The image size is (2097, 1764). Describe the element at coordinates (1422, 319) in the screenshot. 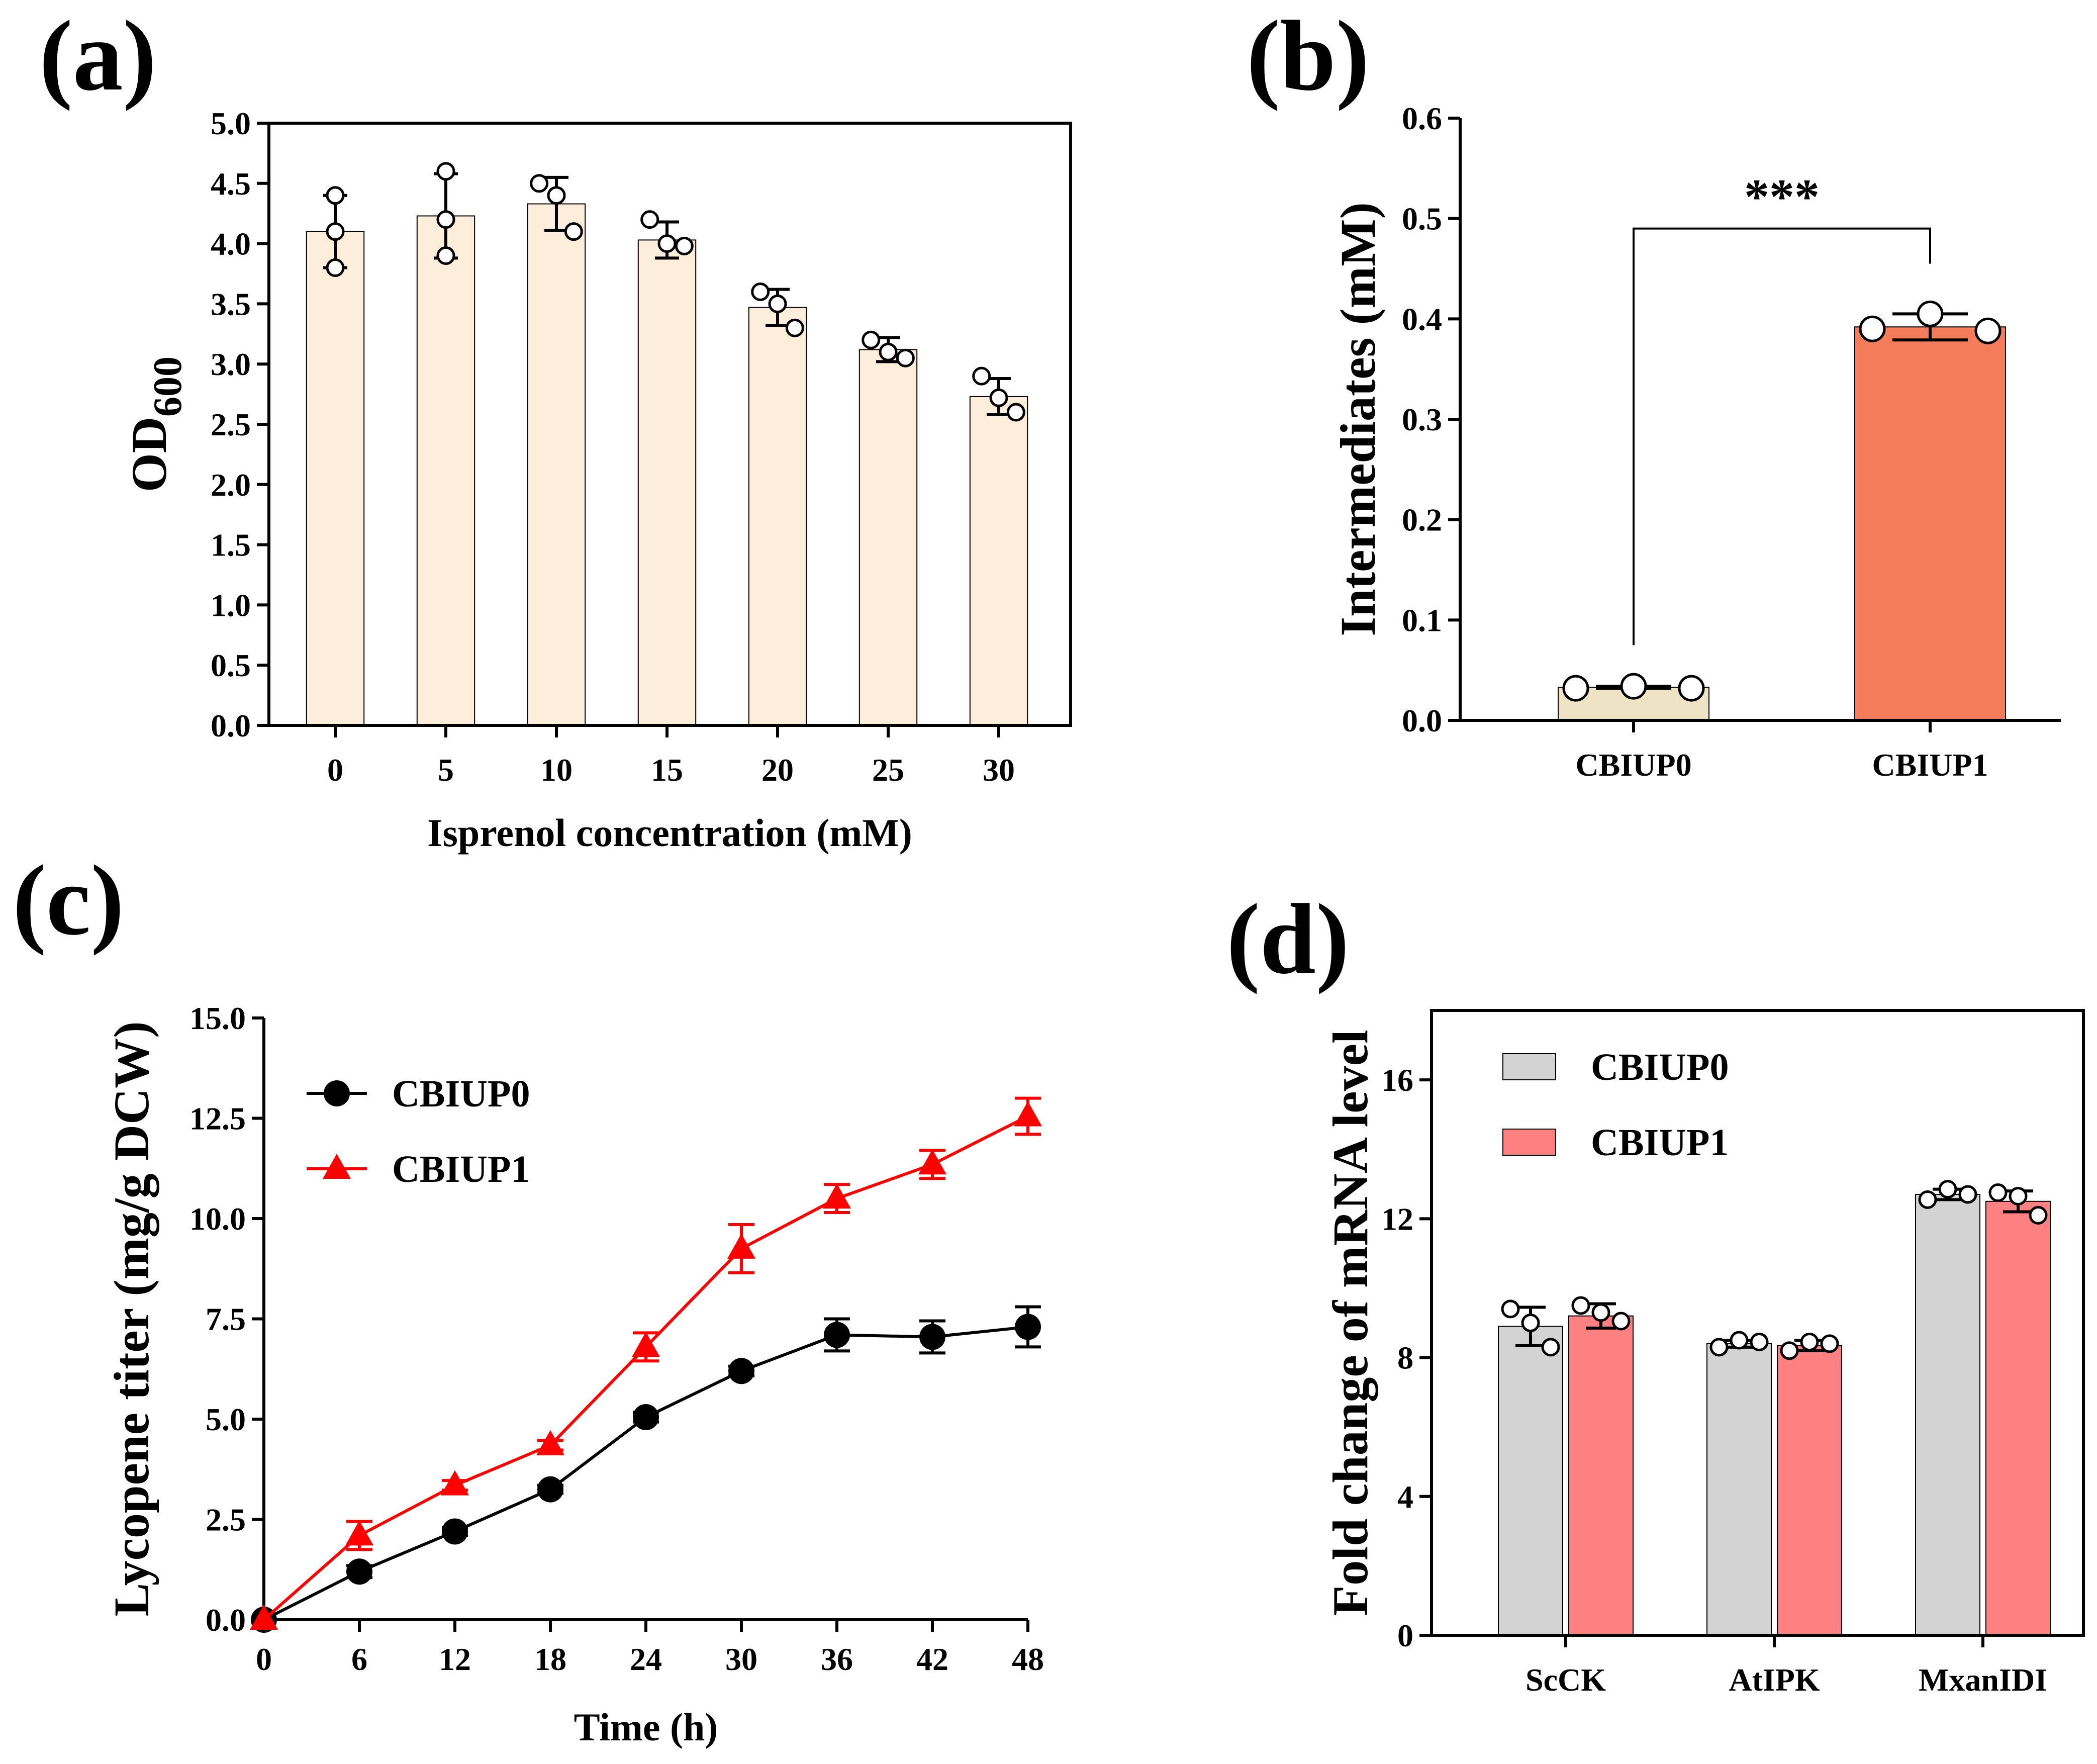

I see `b-ytick-label: 0.4` at that location.